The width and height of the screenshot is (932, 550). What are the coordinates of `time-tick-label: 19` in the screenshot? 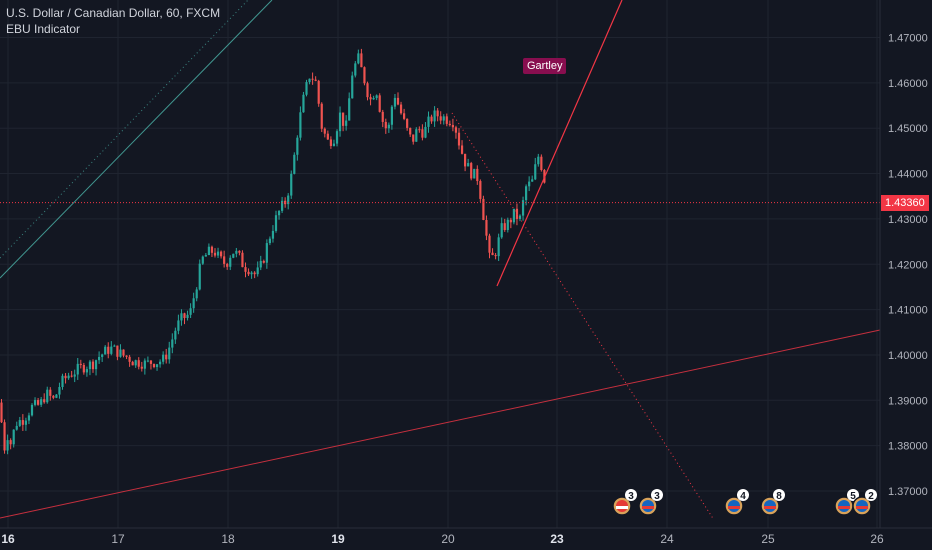 It's located at (338, 539).